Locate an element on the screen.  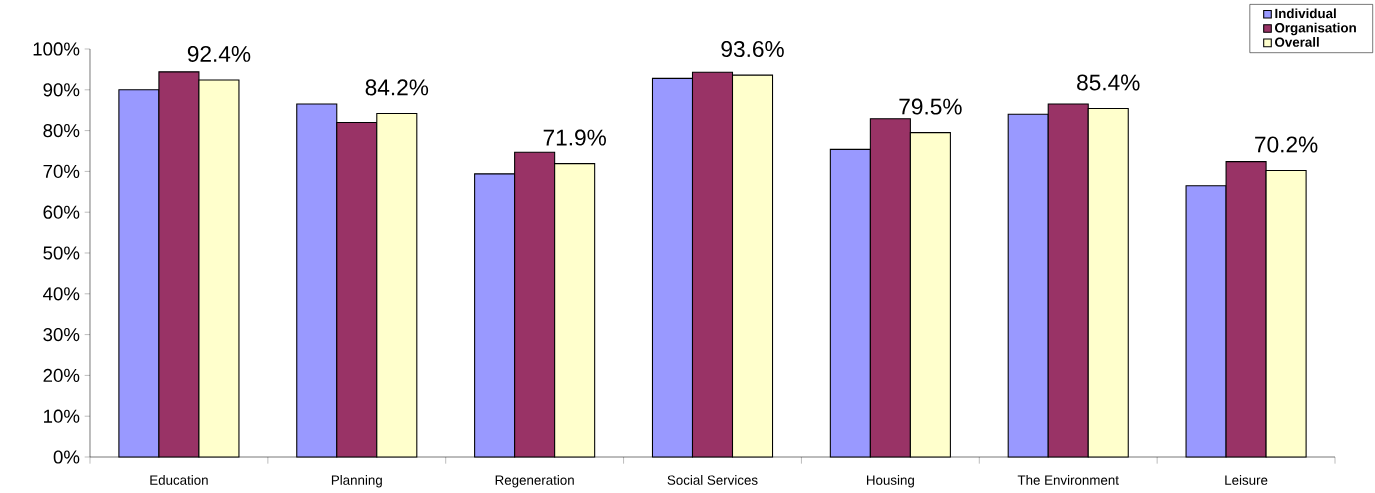
x-tick-label: Planning is located at coordinates (356, 481).